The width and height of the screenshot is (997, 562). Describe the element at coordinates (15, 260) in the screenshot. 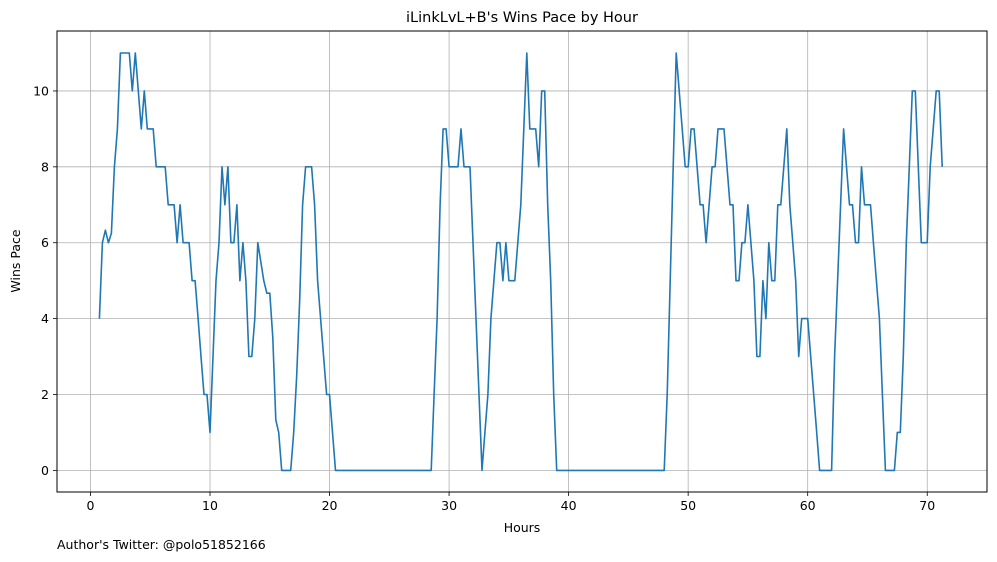

I see `y-axis-label: Wins Pace` at that location.